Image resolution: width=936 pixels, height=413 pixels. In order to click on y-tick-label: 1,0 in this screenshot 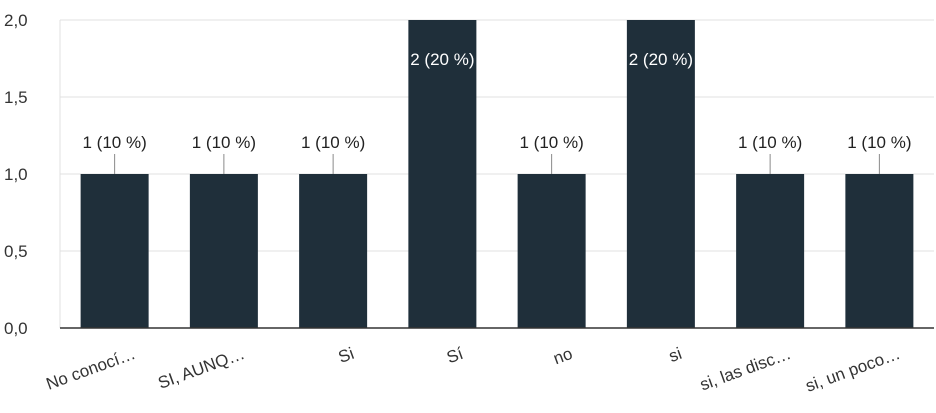, I will do `click(16, 174)`.